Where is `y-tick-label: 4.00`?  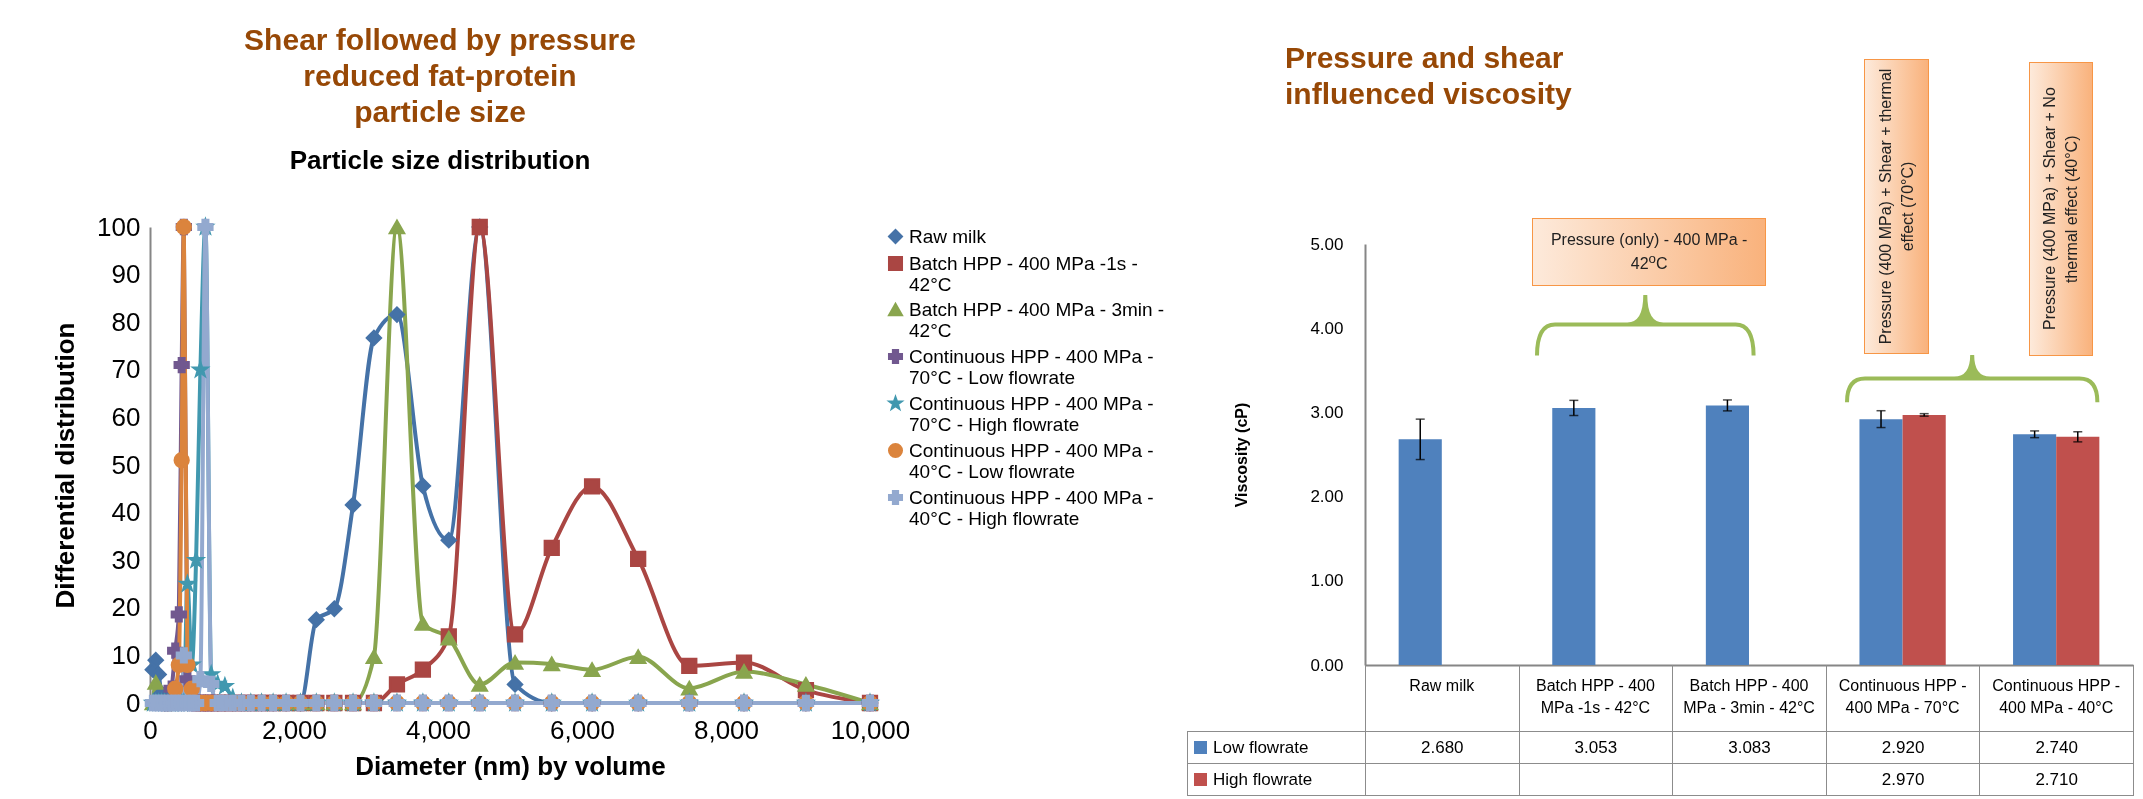
y-tick-label: 4.00 is located at coordinates (1327, 328).